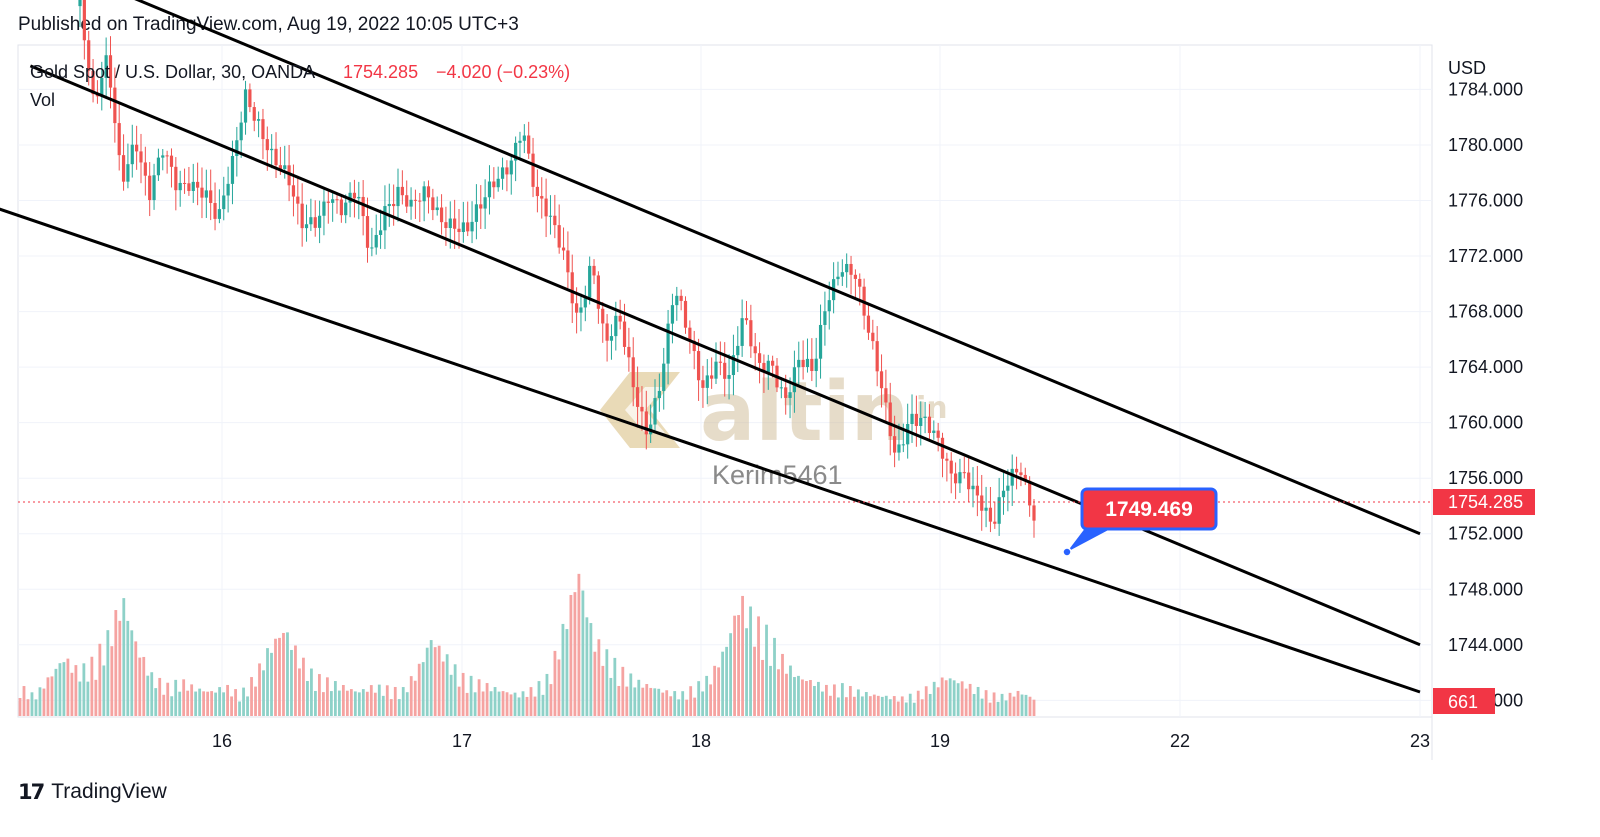 The image size is (1600, 837). Describe the element at coordinates (1485, 645) in the screenshot. I see `y-tick-label: 1744.000` at that location.